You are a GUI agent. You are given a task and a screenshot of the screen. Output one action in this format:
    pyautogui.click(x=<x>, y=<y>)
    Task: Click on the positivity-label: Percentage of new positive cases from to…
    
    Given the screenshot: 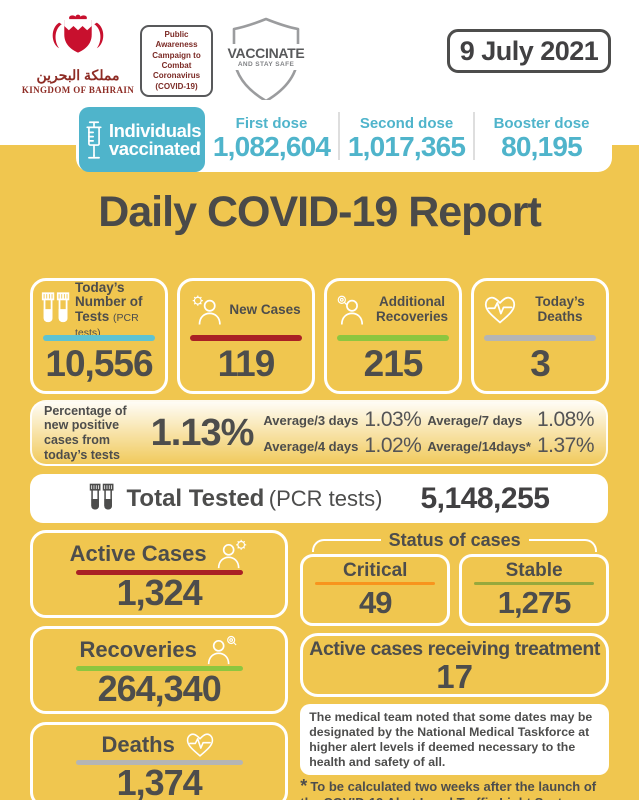 What is the action you would take?
    pyautogui.click(x=85, y=432)
    